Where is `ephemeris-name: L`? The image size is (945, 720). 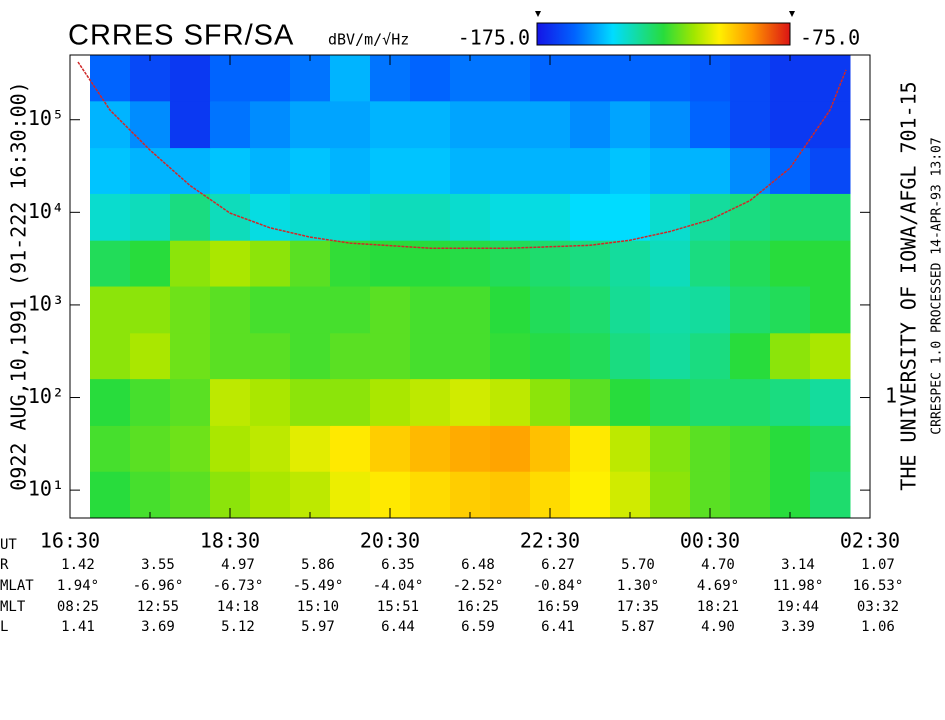 ephemeris-name: L is located at coordinates (4, 627).